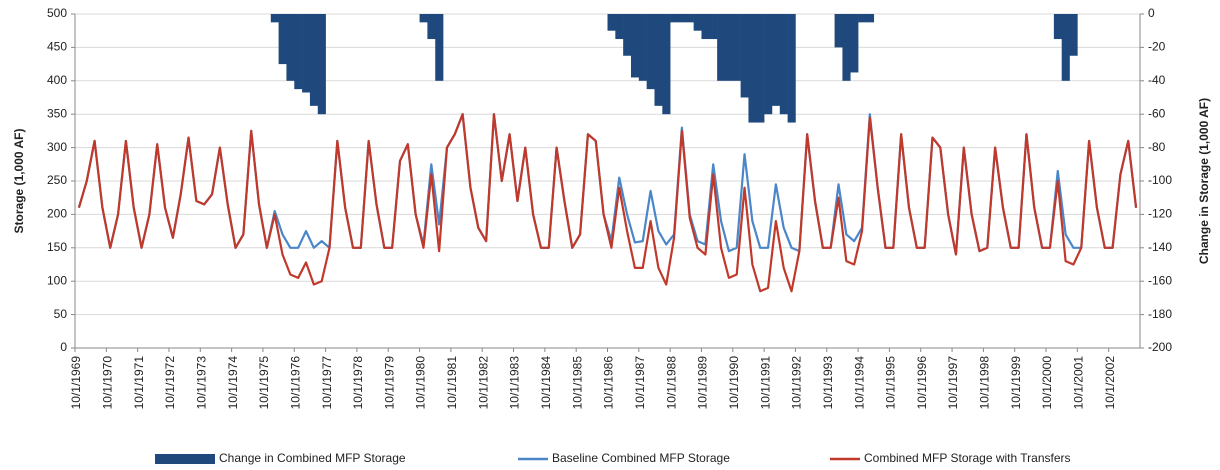  What do you see at coordinates (201, 383) in the screenshot?
I see `x-tick-label: 10/1/1973` at bounding box center [201, 383].